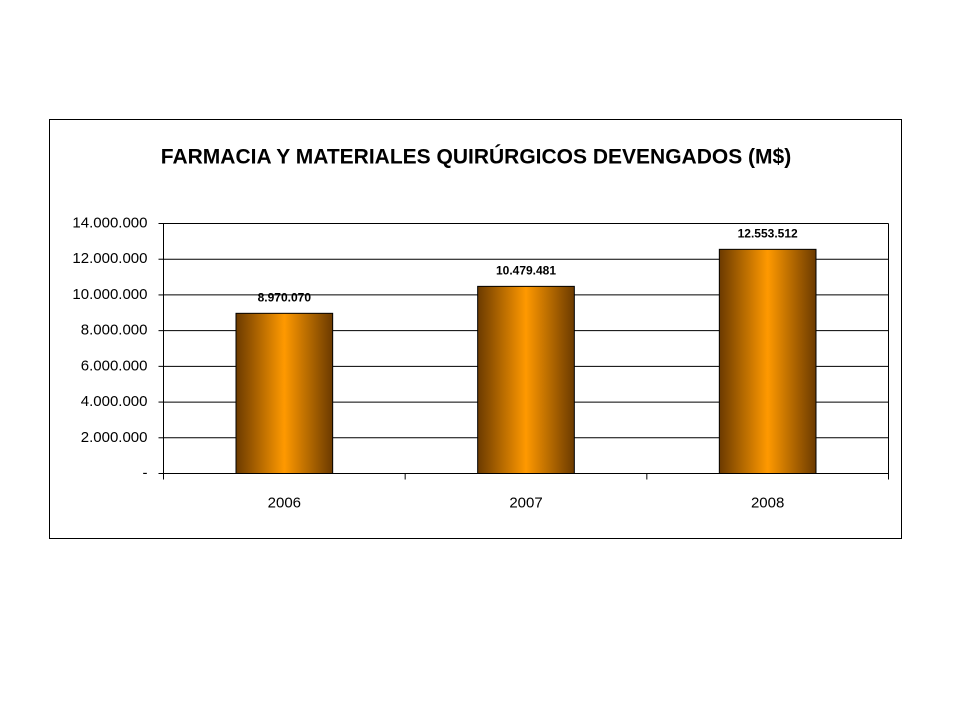 The height and width of the screenshot is (720, 960). Describe the element at coordinates (767, 502) in the screenshot. I see `x-tick-label: 2008` at that location.